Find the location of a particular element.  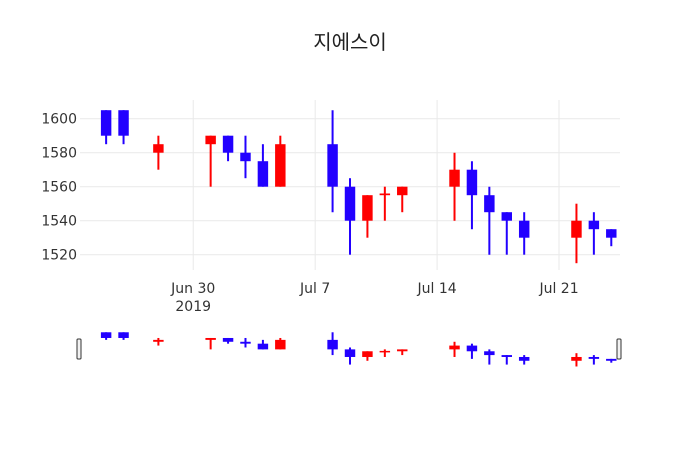

x-tick-label: Jun 30 is located at coordinates (192, 289).